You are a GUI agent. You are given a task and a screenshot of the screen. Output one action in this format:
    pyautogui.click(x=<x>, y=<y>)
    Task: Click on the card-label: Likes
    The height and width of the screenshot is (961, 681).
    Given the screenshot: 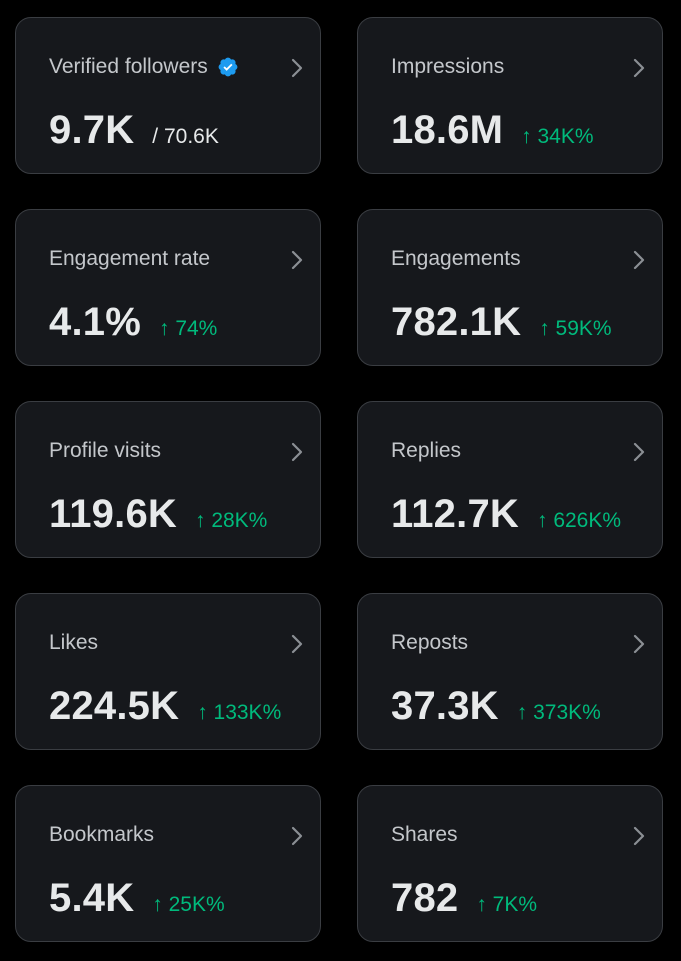 What is the action you would take?
    pyautogui.click(x=74, y=642)
    